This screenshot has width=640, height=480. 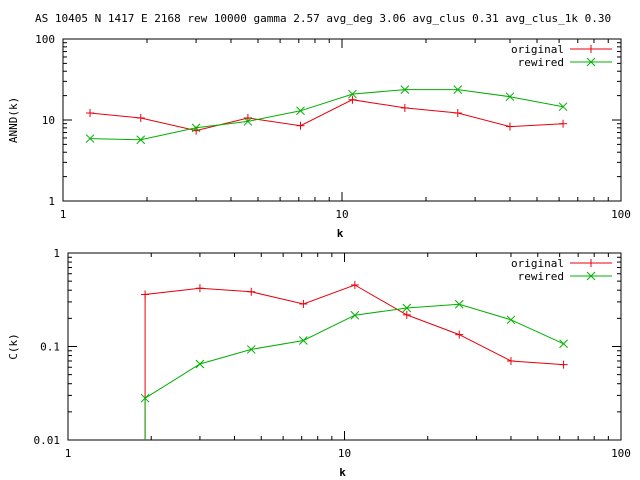 What do you see at coordinates (45, 39) in the screenshot?
I see `annd-y-tick-label: 100` at bounding box center [45, 39].